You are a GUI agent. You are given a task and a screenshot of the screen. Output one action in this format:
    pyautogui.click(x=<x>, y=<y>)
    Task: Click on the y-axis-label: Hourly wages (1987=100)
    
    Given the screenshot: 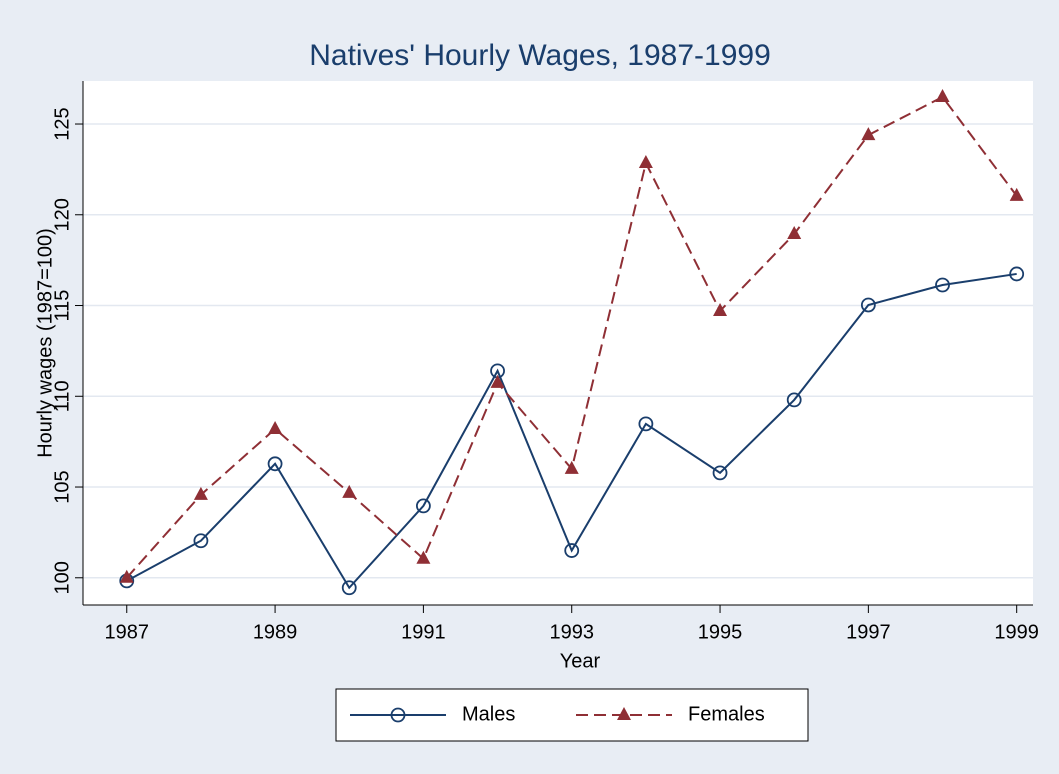 What is the action you would take?
    pyautogui.click(x=45, y=343)
    